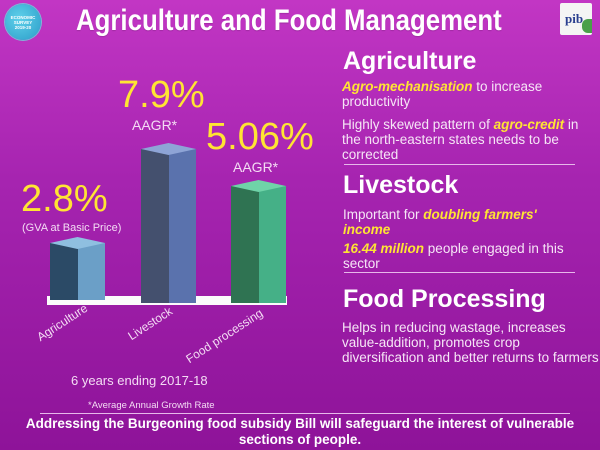 Image resolution: width=600 pixels, height=450 pixels. Describe the element at coordinates (453, 256) in the screenshot. I see `text: people engaged in this sector` at that location.